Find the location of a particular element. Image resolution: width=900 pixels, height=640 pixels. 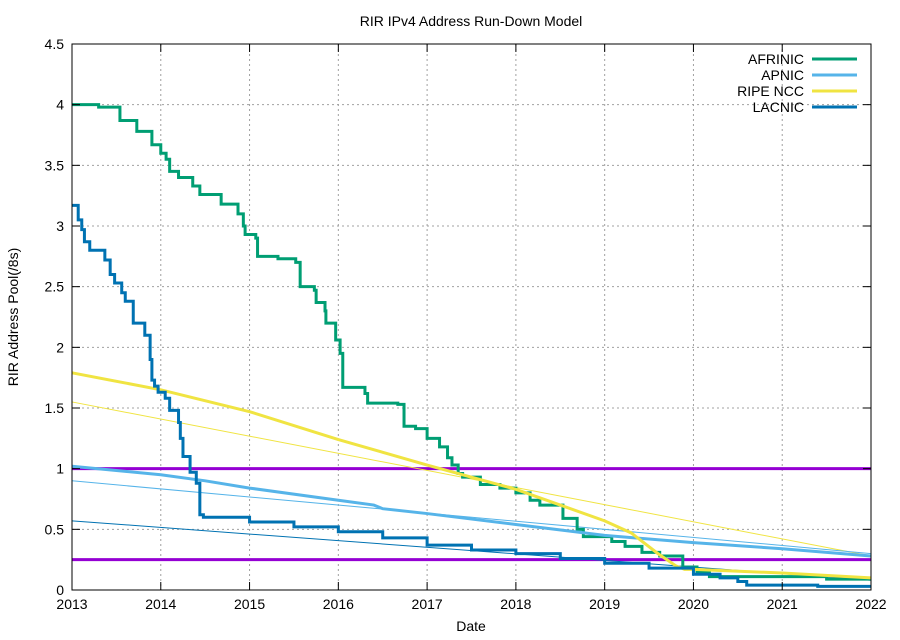

legend-label: RIPE NCC is located at coordinates (770, 91).